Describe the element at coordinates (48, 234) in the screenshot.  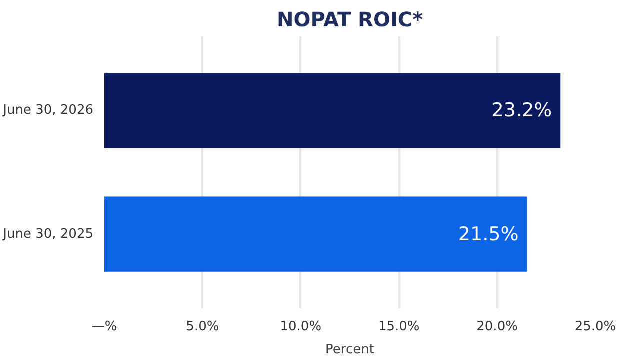
I see `y-tick-label: June 30, 2025` at that location.